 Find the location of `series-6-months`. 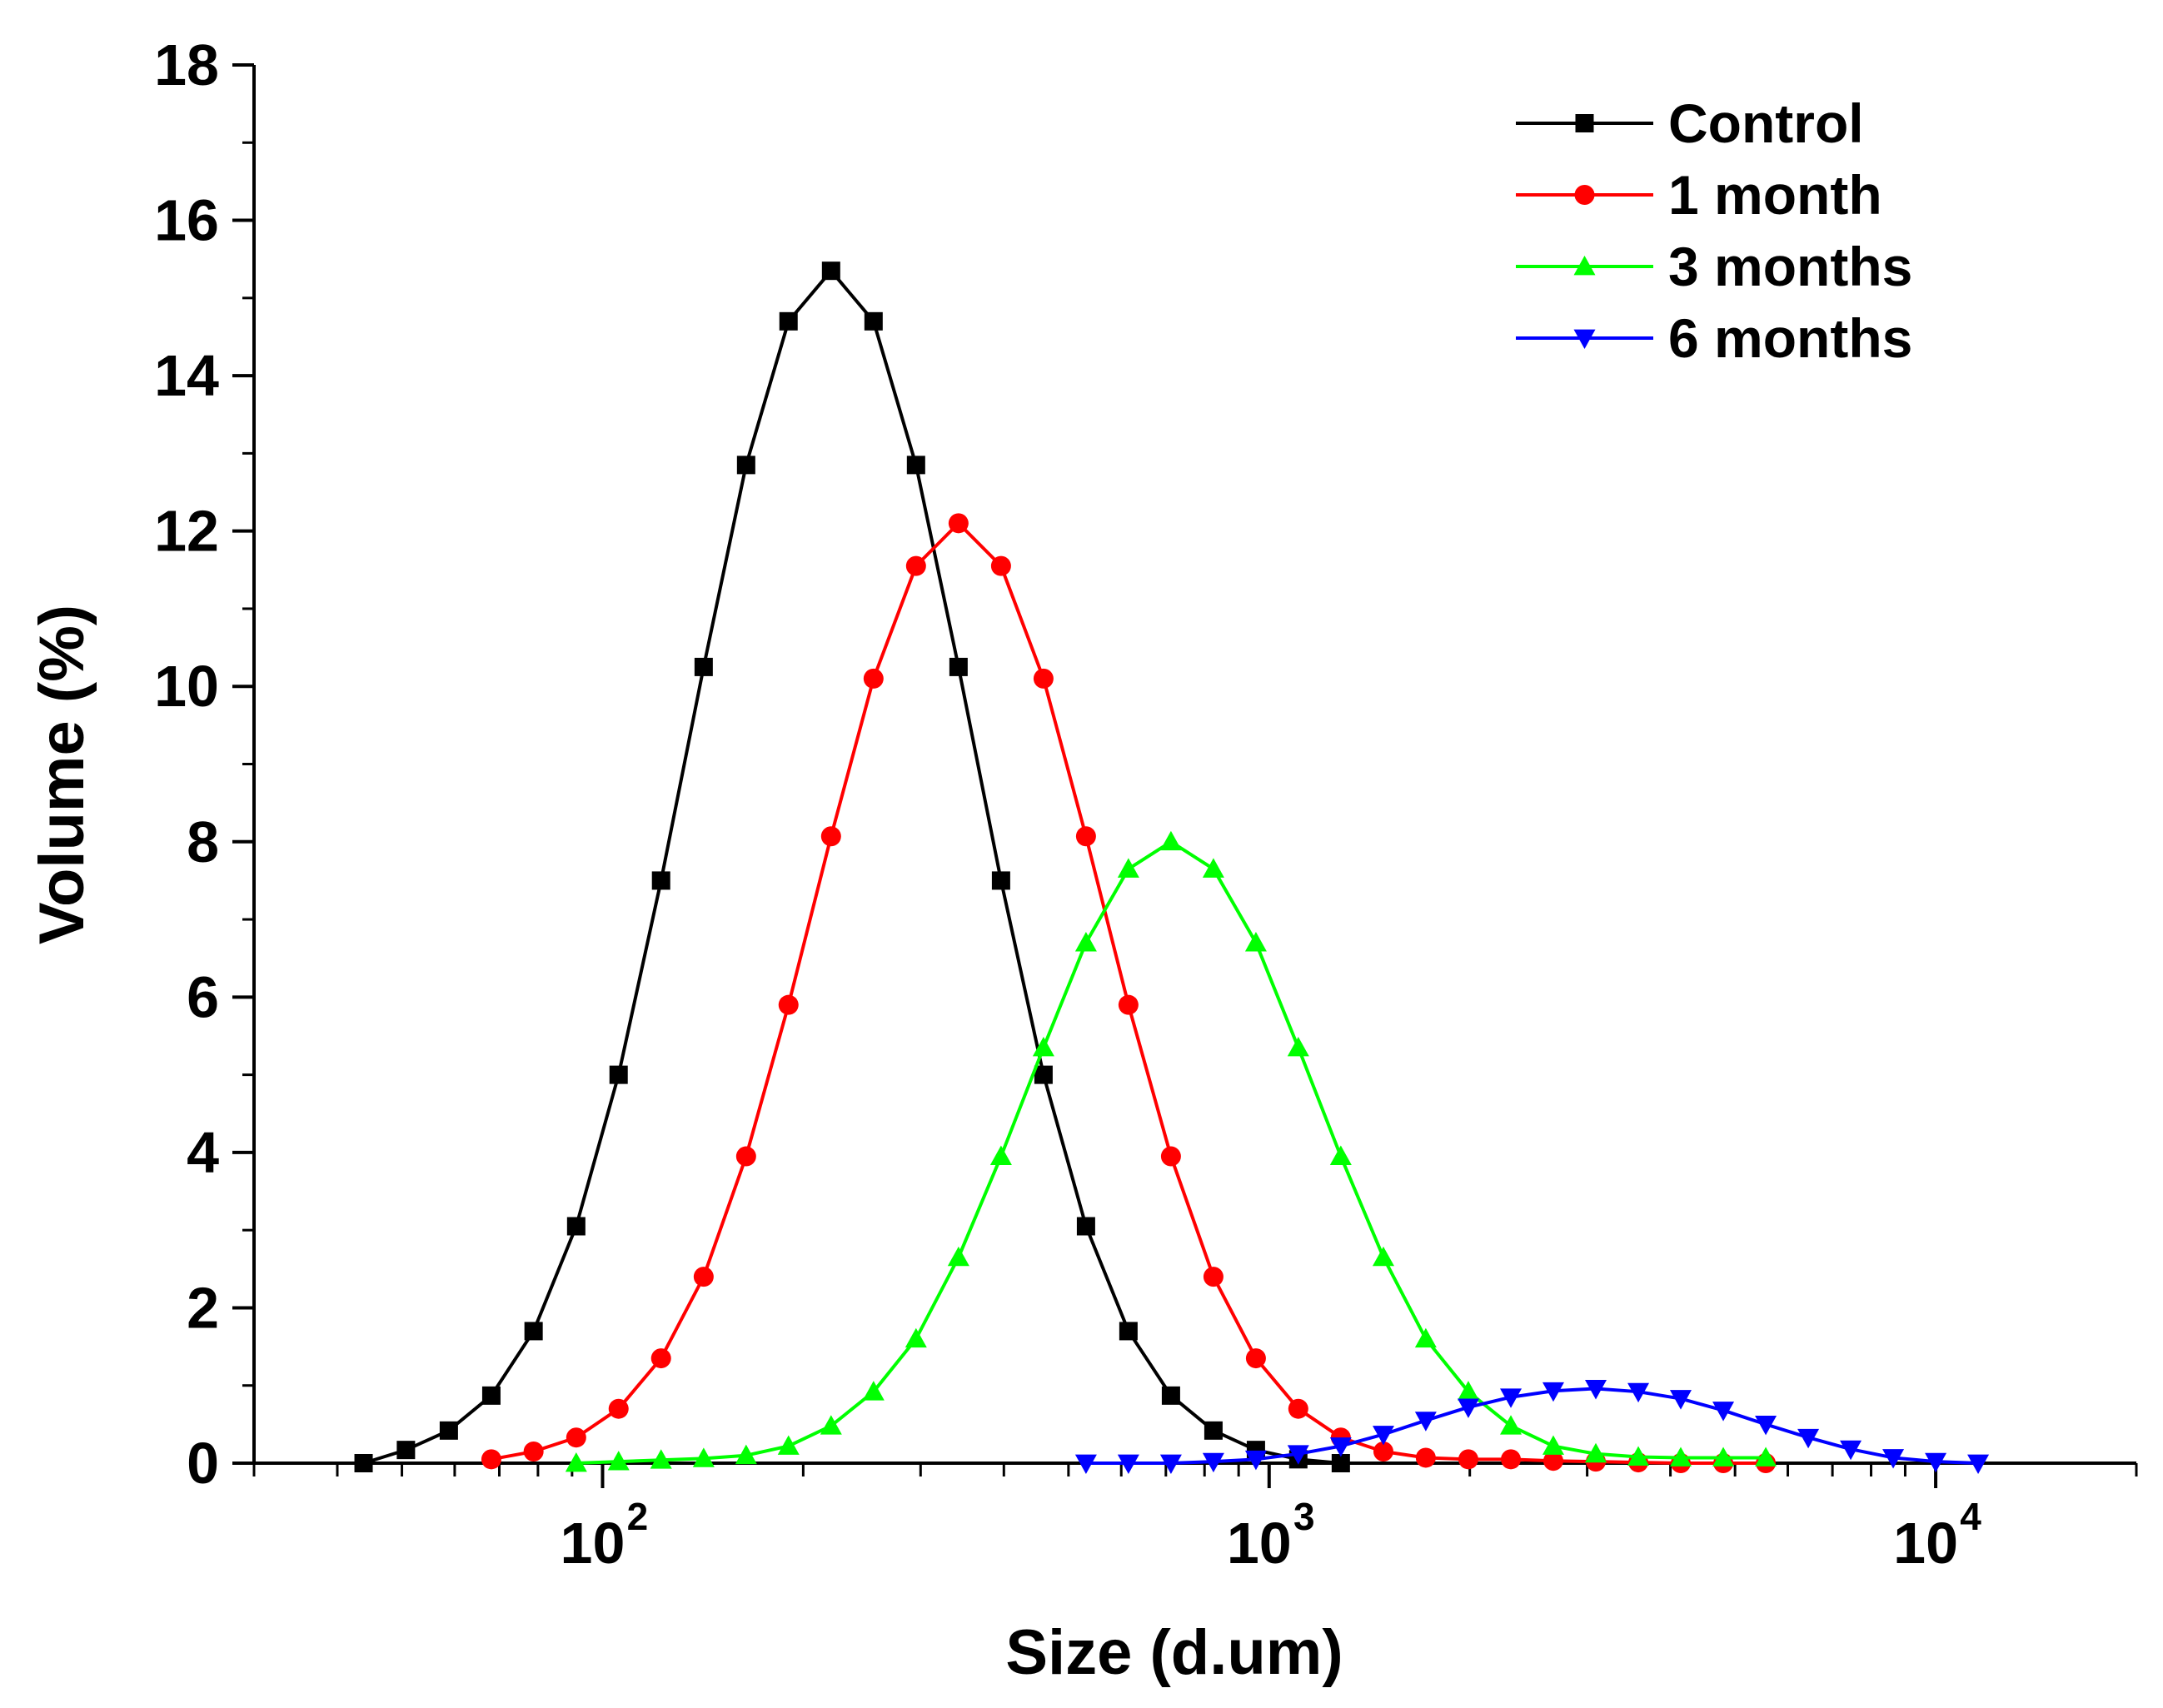

series-6-months is located at coordinates (1532, 1427).